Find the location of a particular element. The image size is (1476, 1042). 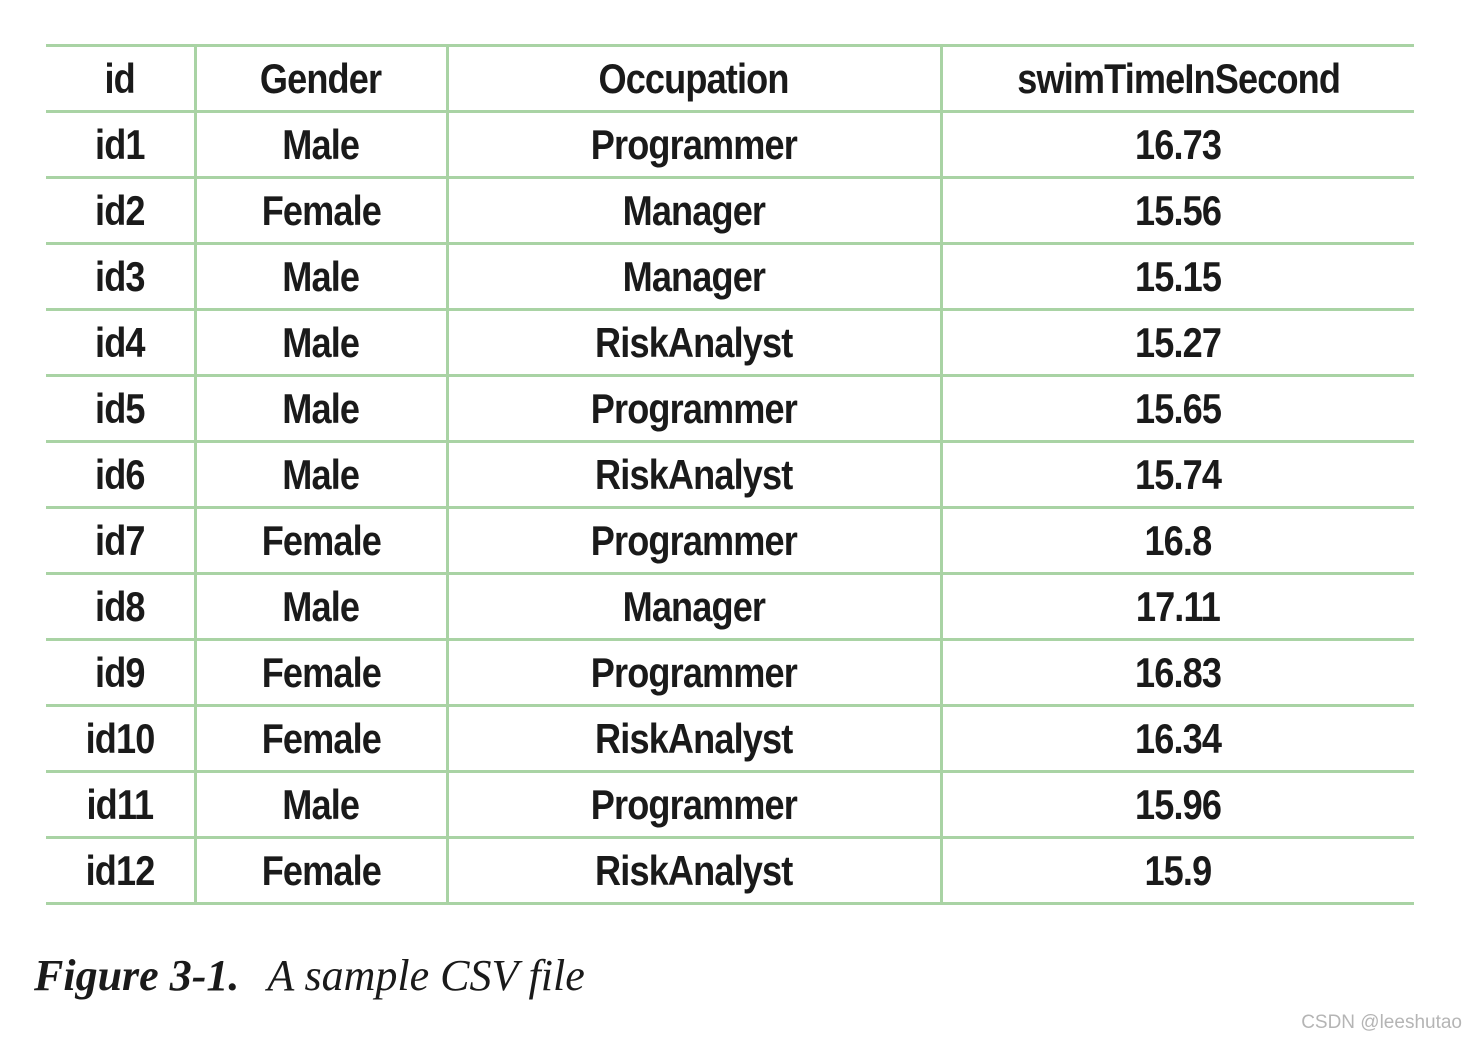

table-row: id9 Female Programmer 16.83 is located at coordinates (730, 672).